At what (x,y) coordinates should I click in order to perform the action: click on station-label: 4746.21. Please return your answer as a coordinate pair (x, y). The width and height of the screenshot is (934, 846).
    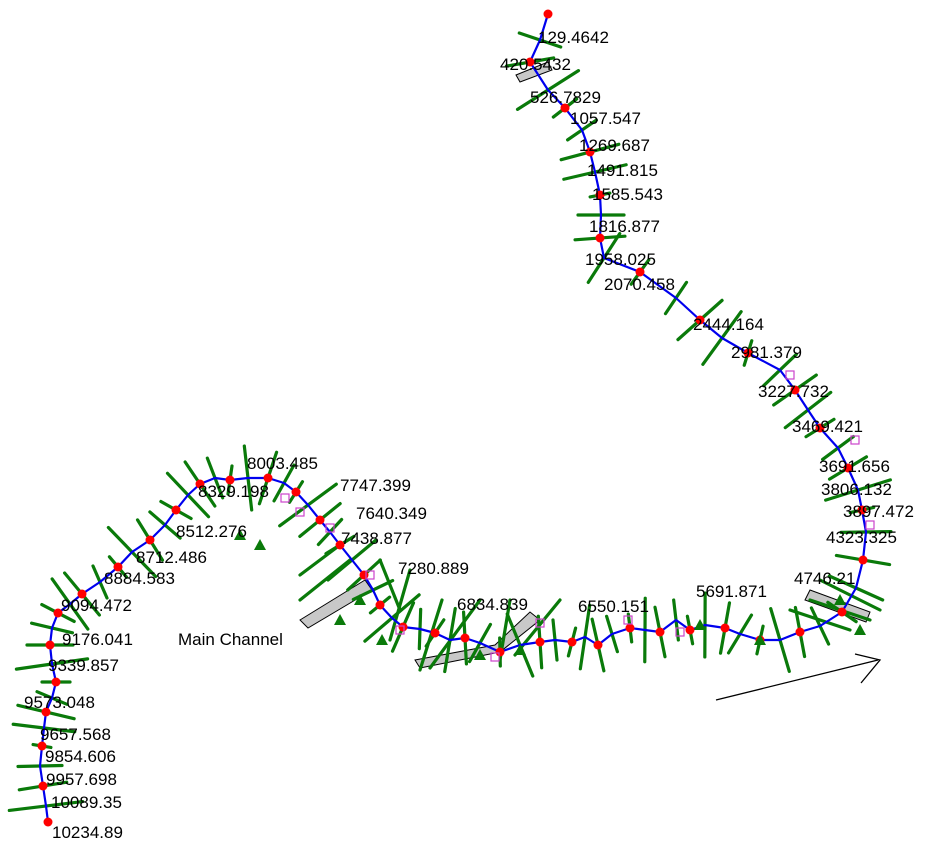
    Looking at the image, I should click on (824, 578).